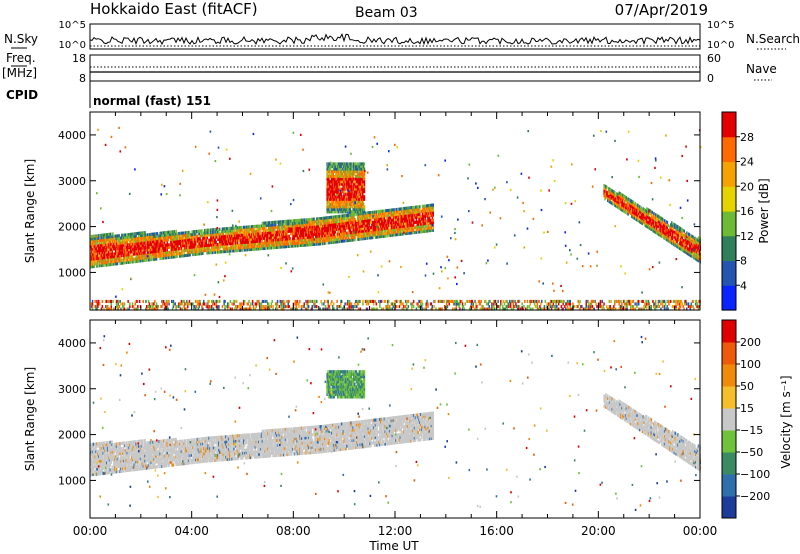 The width and height of the screenshot is (800, 554). What do you see at coordinates (72, 272) in the screenshot?
I see `power-ytick-label: 1000` at bounding box center [72, 272].